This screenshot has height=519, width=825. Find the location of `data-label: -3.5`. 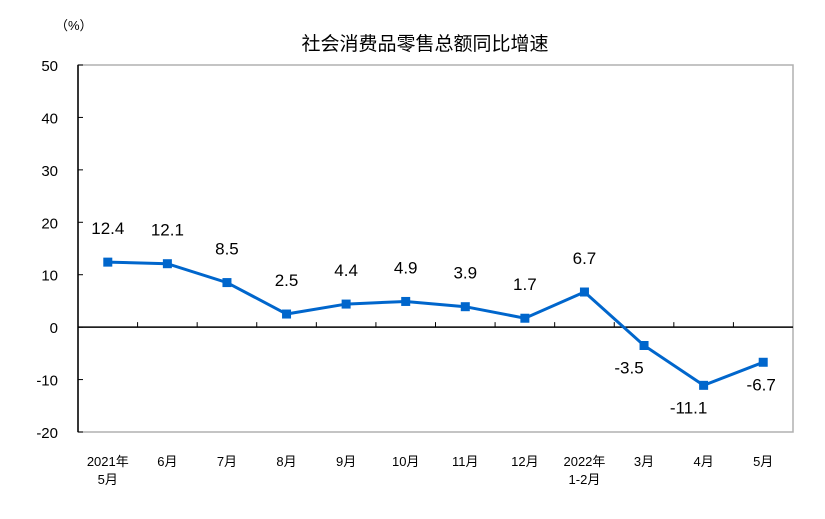

data-label: -3.5 is located at coordinates (628, 367).